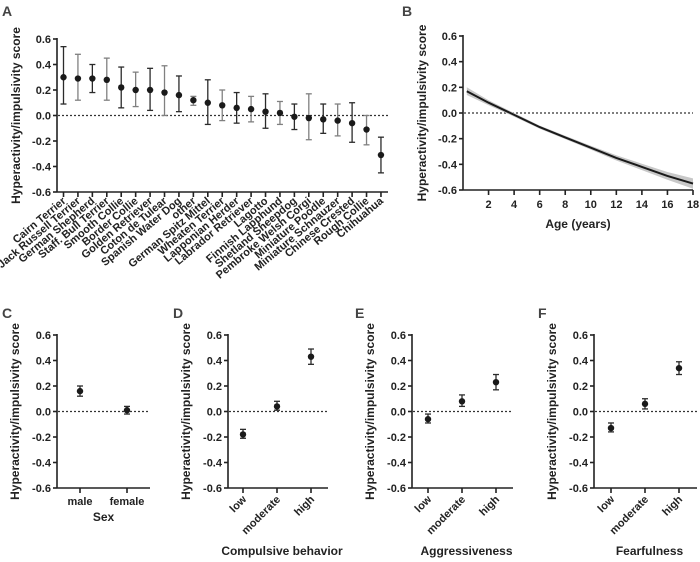  I want to click on x-tick-label: 16, so click(667, 205).